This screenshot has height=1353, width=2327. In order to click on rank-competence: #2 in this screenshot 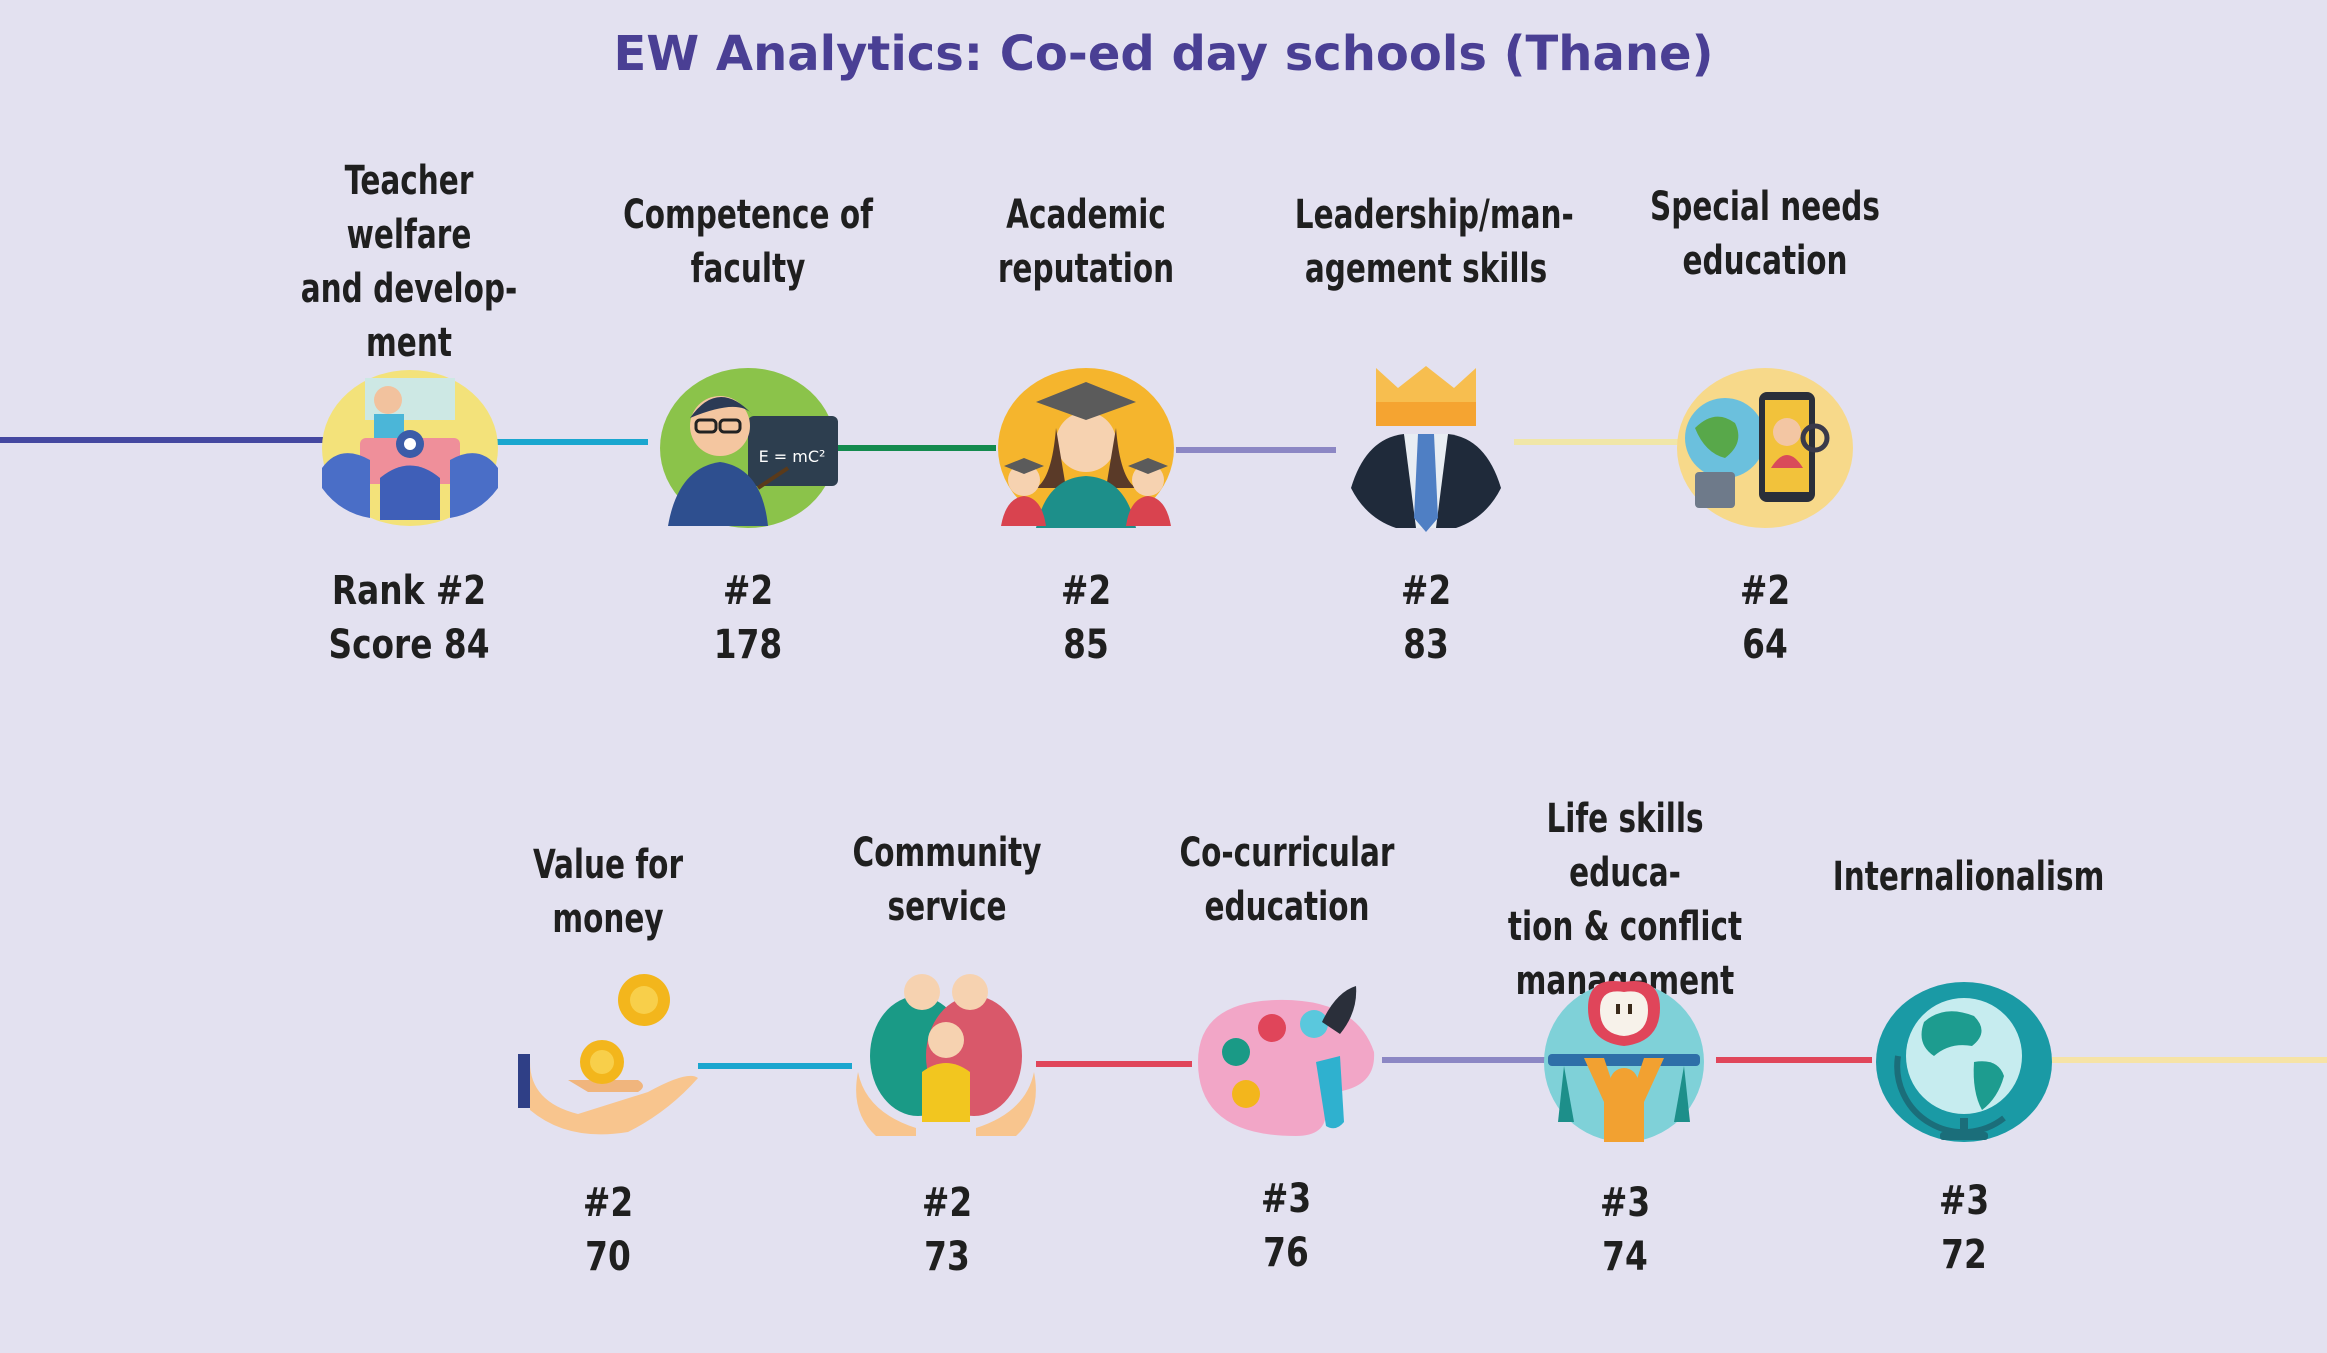, I will do `click(748, 591)`.